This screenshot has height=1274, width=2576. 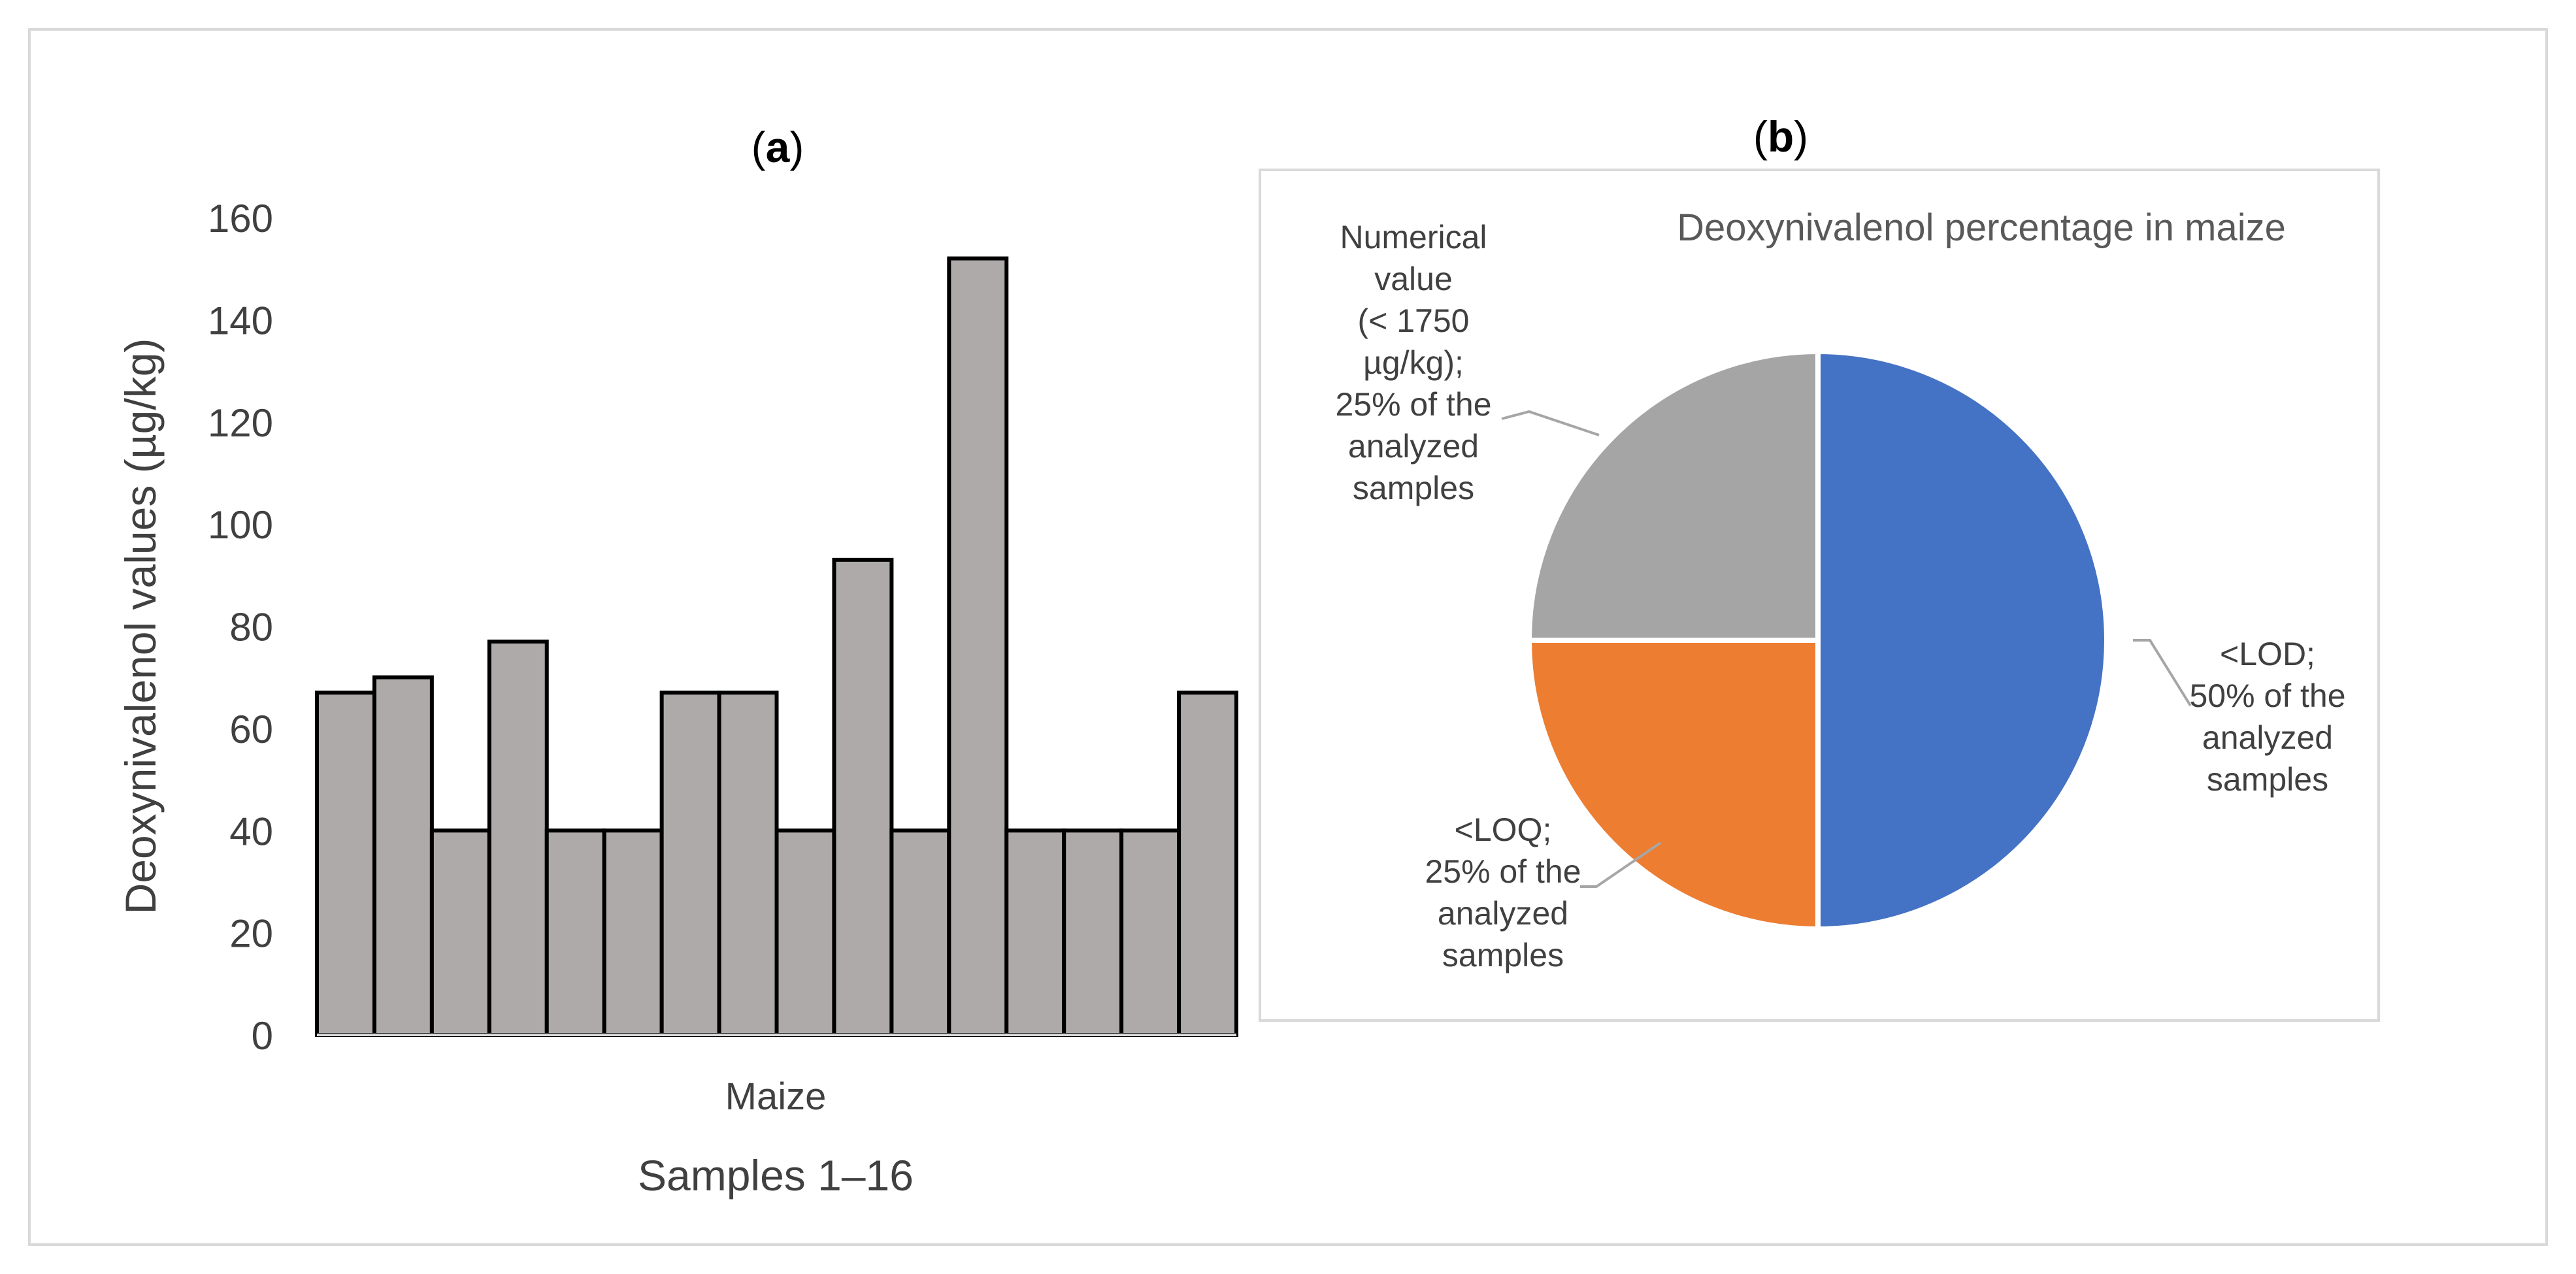 What do you see at coordinates (251, 934) in the screenshot?
I see `y-tick-label: 20` at bounding box center [251, 934].